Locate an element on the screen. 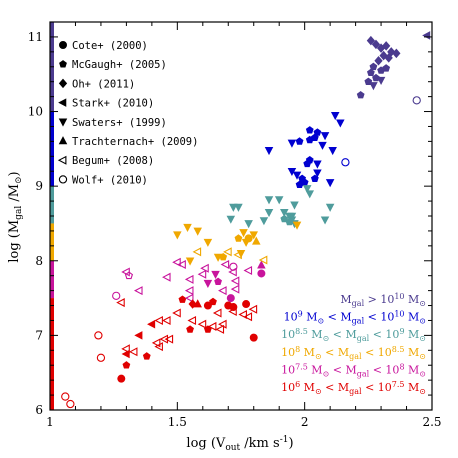 The image size is (458, 458). legend-label: Begum+ (2008) is located at coordinates (113, 161).